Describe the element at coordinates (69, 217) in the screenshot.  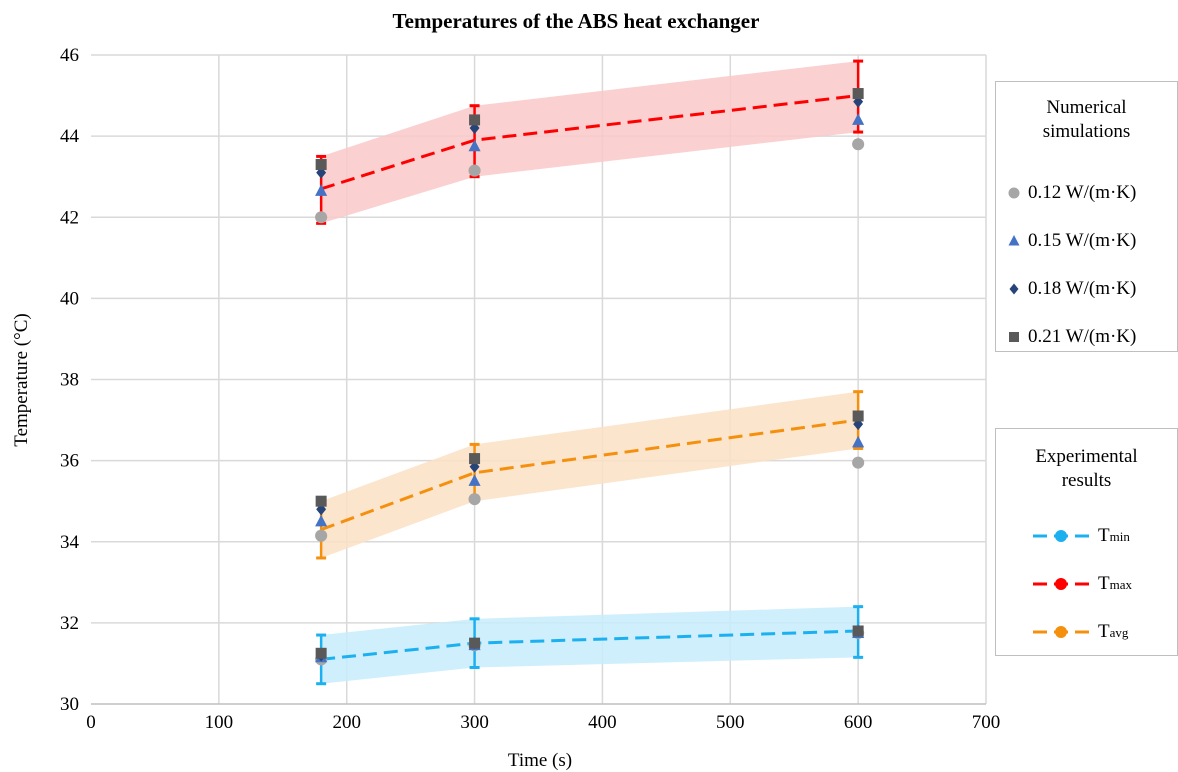
I see `y-tick-label: 42` at that location.